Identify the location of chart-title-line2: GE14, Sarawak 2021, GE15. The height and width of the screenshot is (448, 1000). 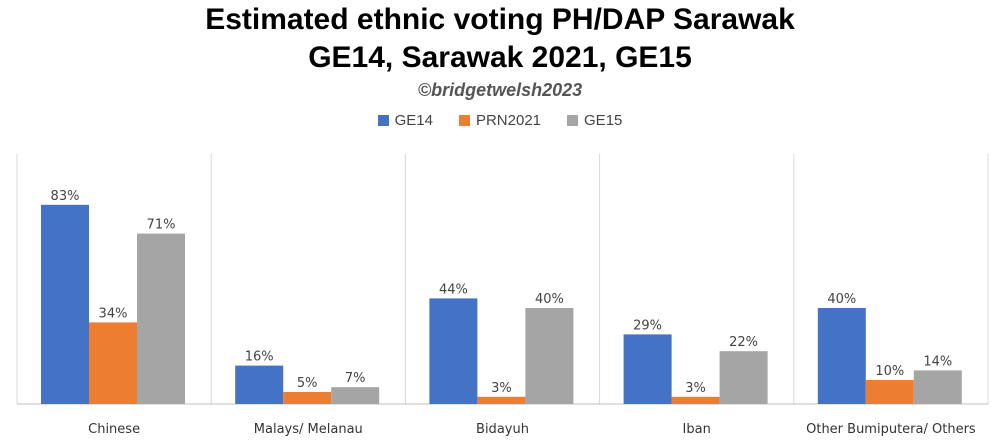
(500, 57).